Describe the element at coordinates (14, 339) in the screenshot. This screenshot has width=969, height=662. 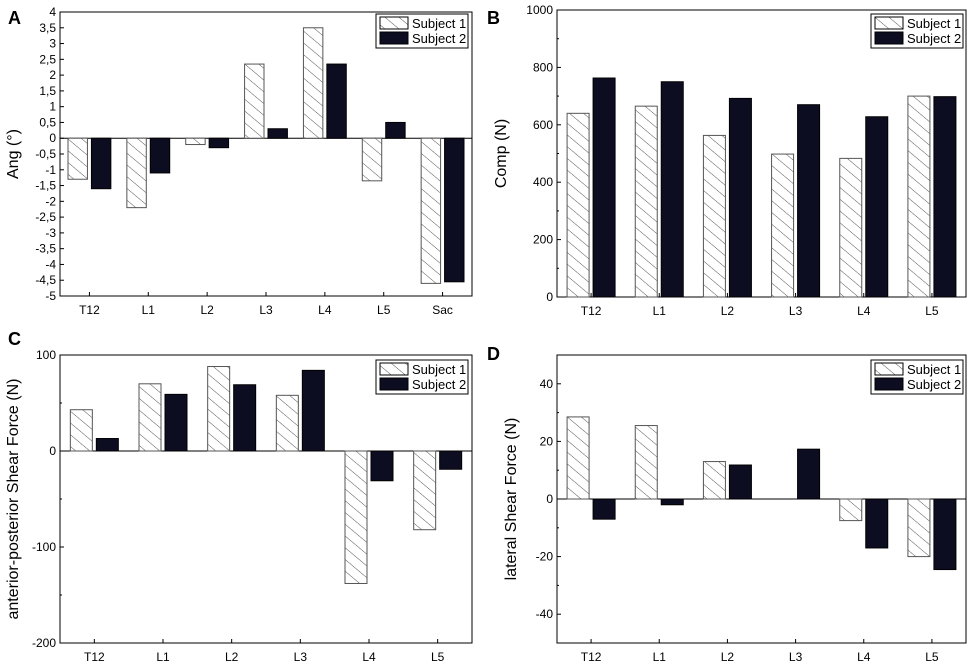
I see `panel-letter: C` at that location.